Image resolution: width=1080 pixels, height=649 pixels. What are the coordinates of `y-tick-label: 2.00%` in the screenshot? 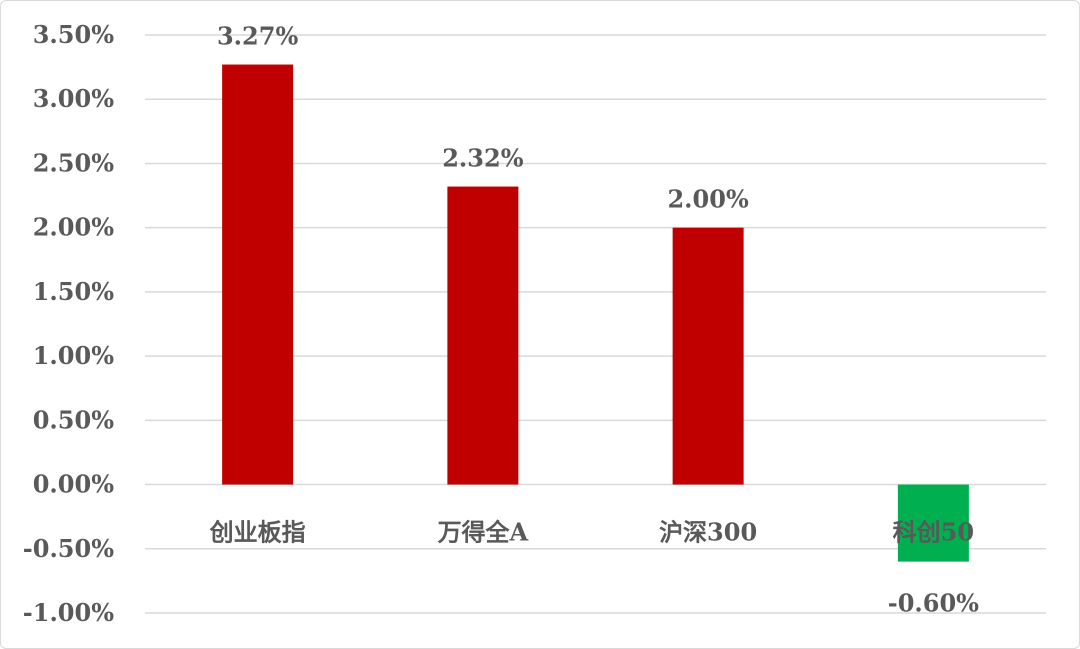 It's located at (73, 227).